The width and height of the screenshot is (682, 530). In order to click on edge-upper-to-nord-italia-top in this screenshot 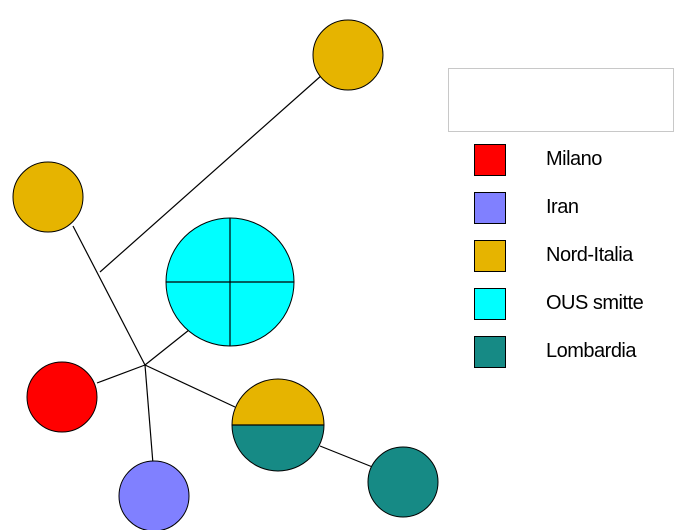, I will do `click(211, 173)`.